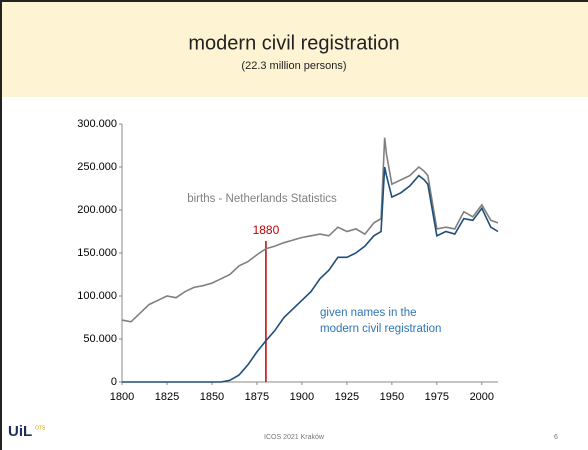 The image size is (588, 450). I want to click on series-label: births - Netherlands Statistics, so click(262, 199).